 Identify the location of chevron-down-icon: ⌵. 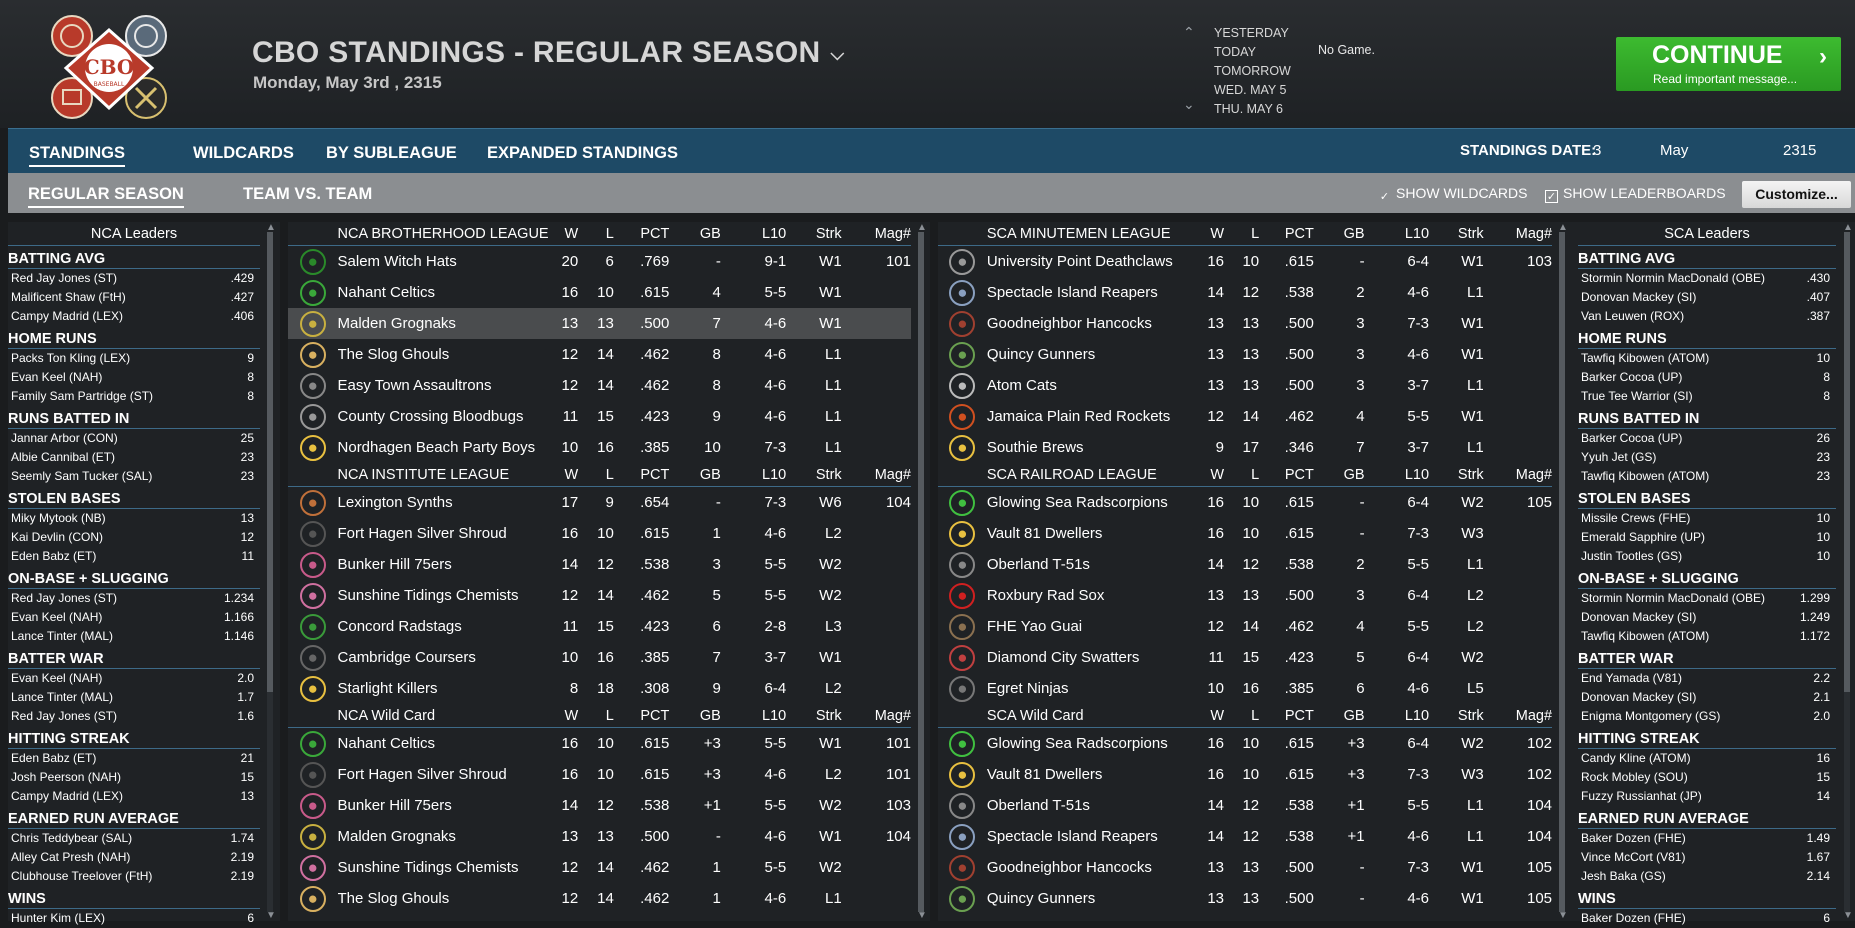
(837, 53).